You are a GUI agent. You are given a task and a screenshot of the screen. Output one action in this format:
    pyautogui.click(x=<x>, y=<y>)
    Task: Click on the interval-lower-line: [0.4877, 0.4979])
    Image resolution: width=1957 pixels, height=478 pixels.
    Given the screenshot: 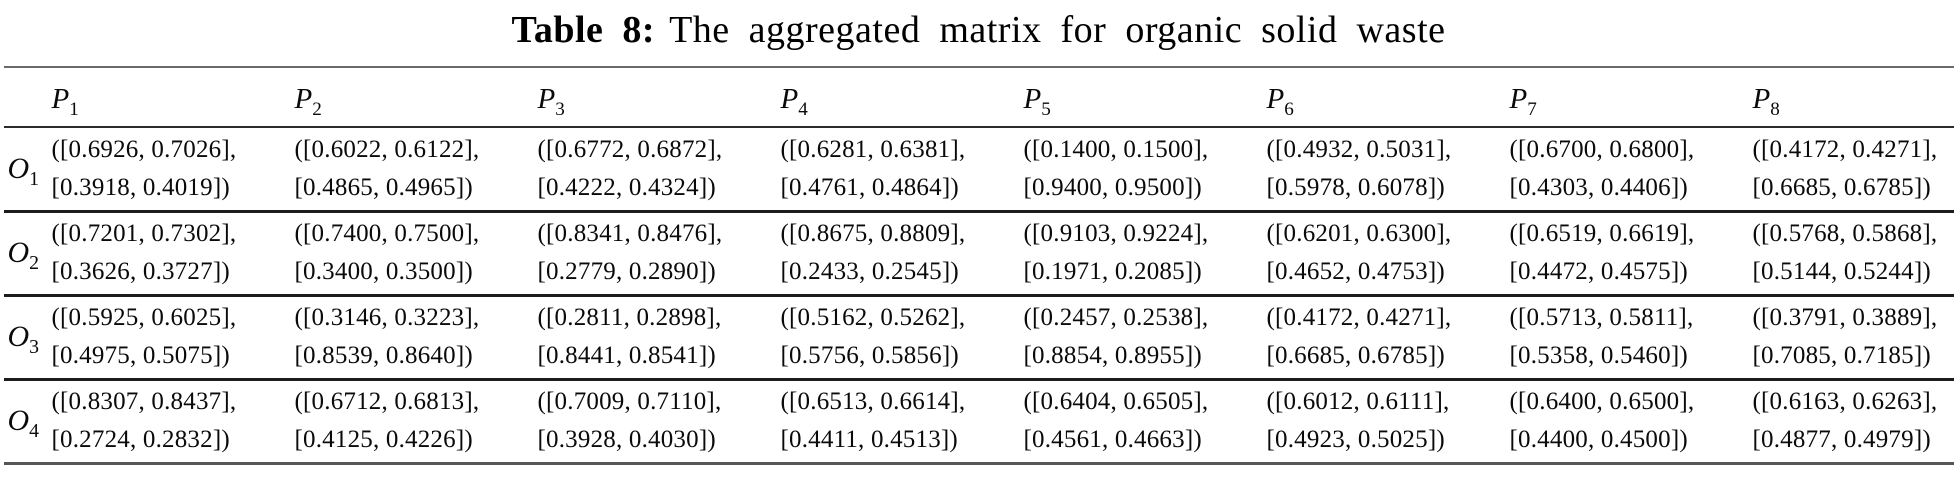 What is the action you would take?
    pyautogui.click(x=1841, y=439)
    